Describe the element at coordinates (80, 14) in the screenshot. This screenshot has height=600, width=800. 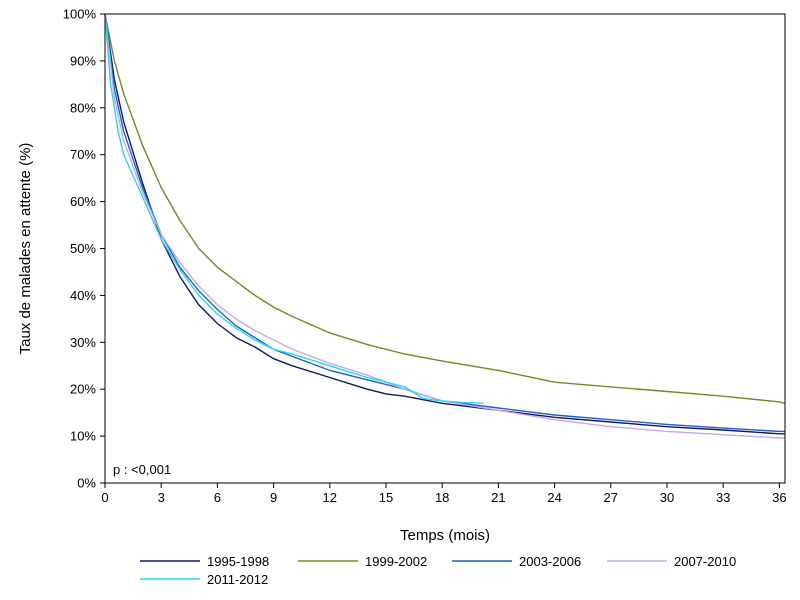
I see `y-tick-label: 100%` at that location.